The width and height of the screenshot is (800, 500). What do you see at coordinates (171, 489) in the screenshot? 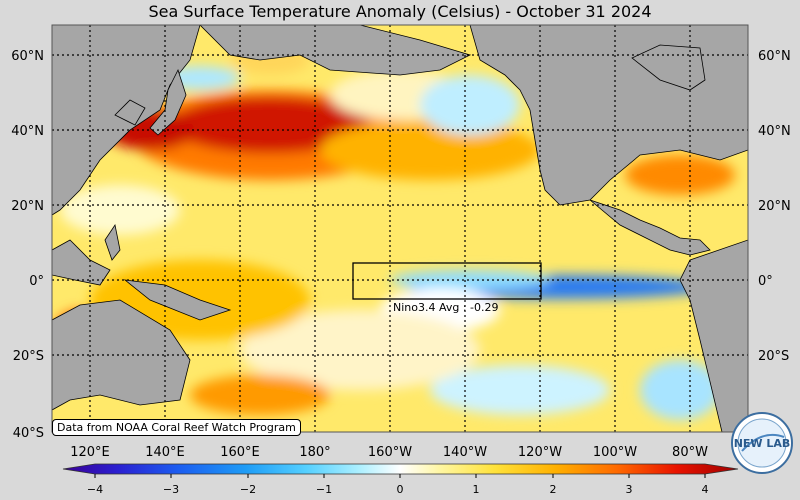
I see `colorbar-tick-label: −3` at bounding box center [171, 489].